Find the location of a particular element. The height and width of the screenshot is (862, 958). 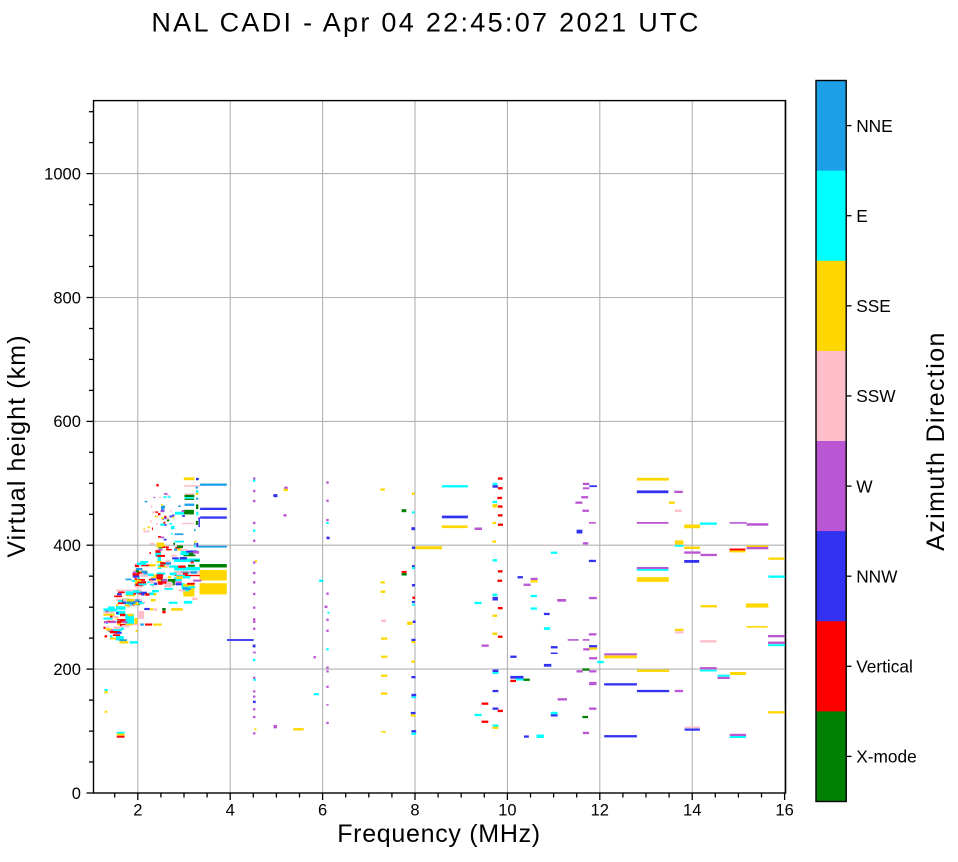

svg-text: 14 is located at coordinates (692, 811).